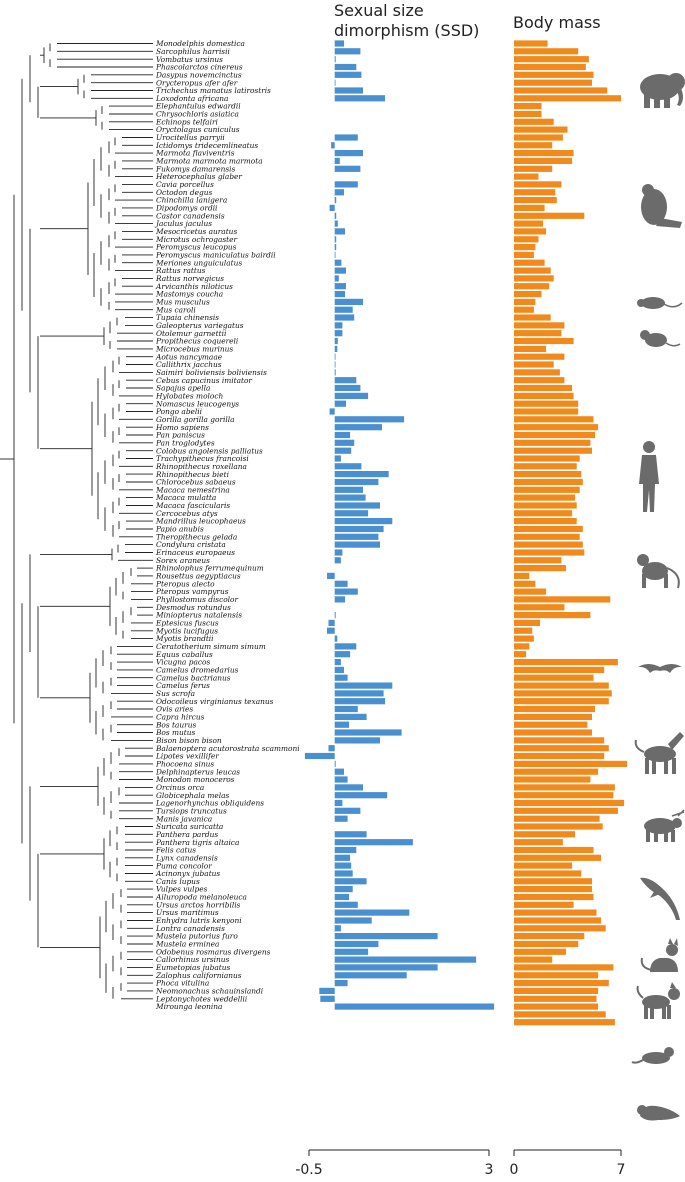  I want to click on species-label: Ovis aries, so click(174, 709).